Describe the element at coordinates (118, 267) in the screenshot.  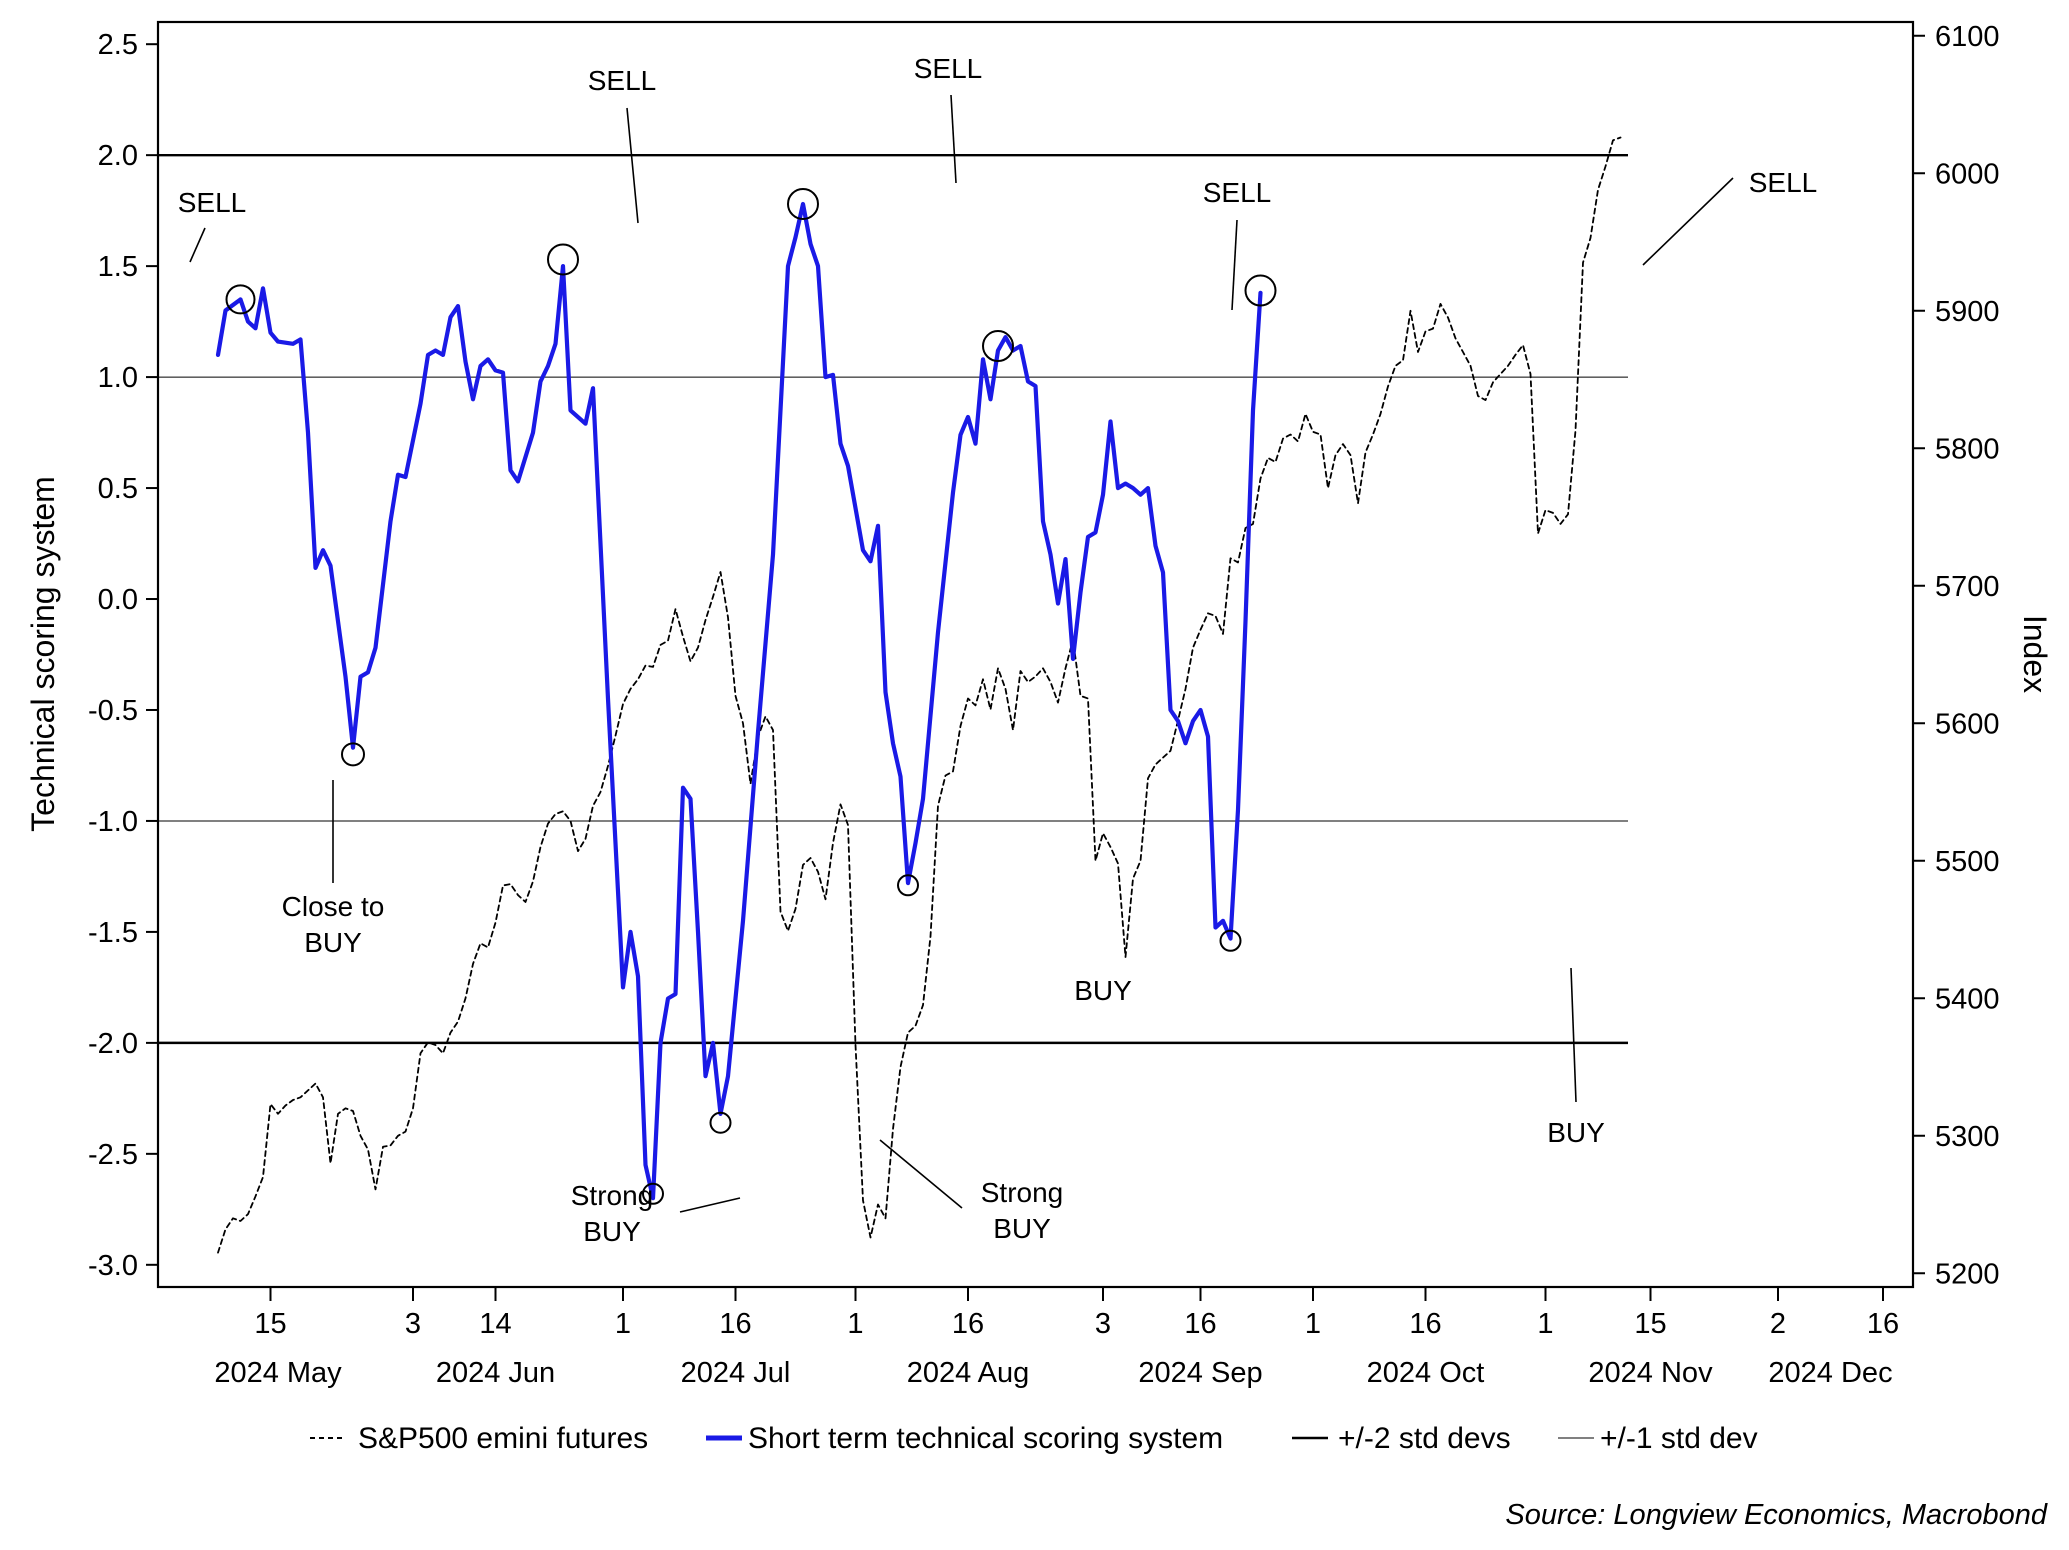
I see `left-tick-label: 1.5` at that location.